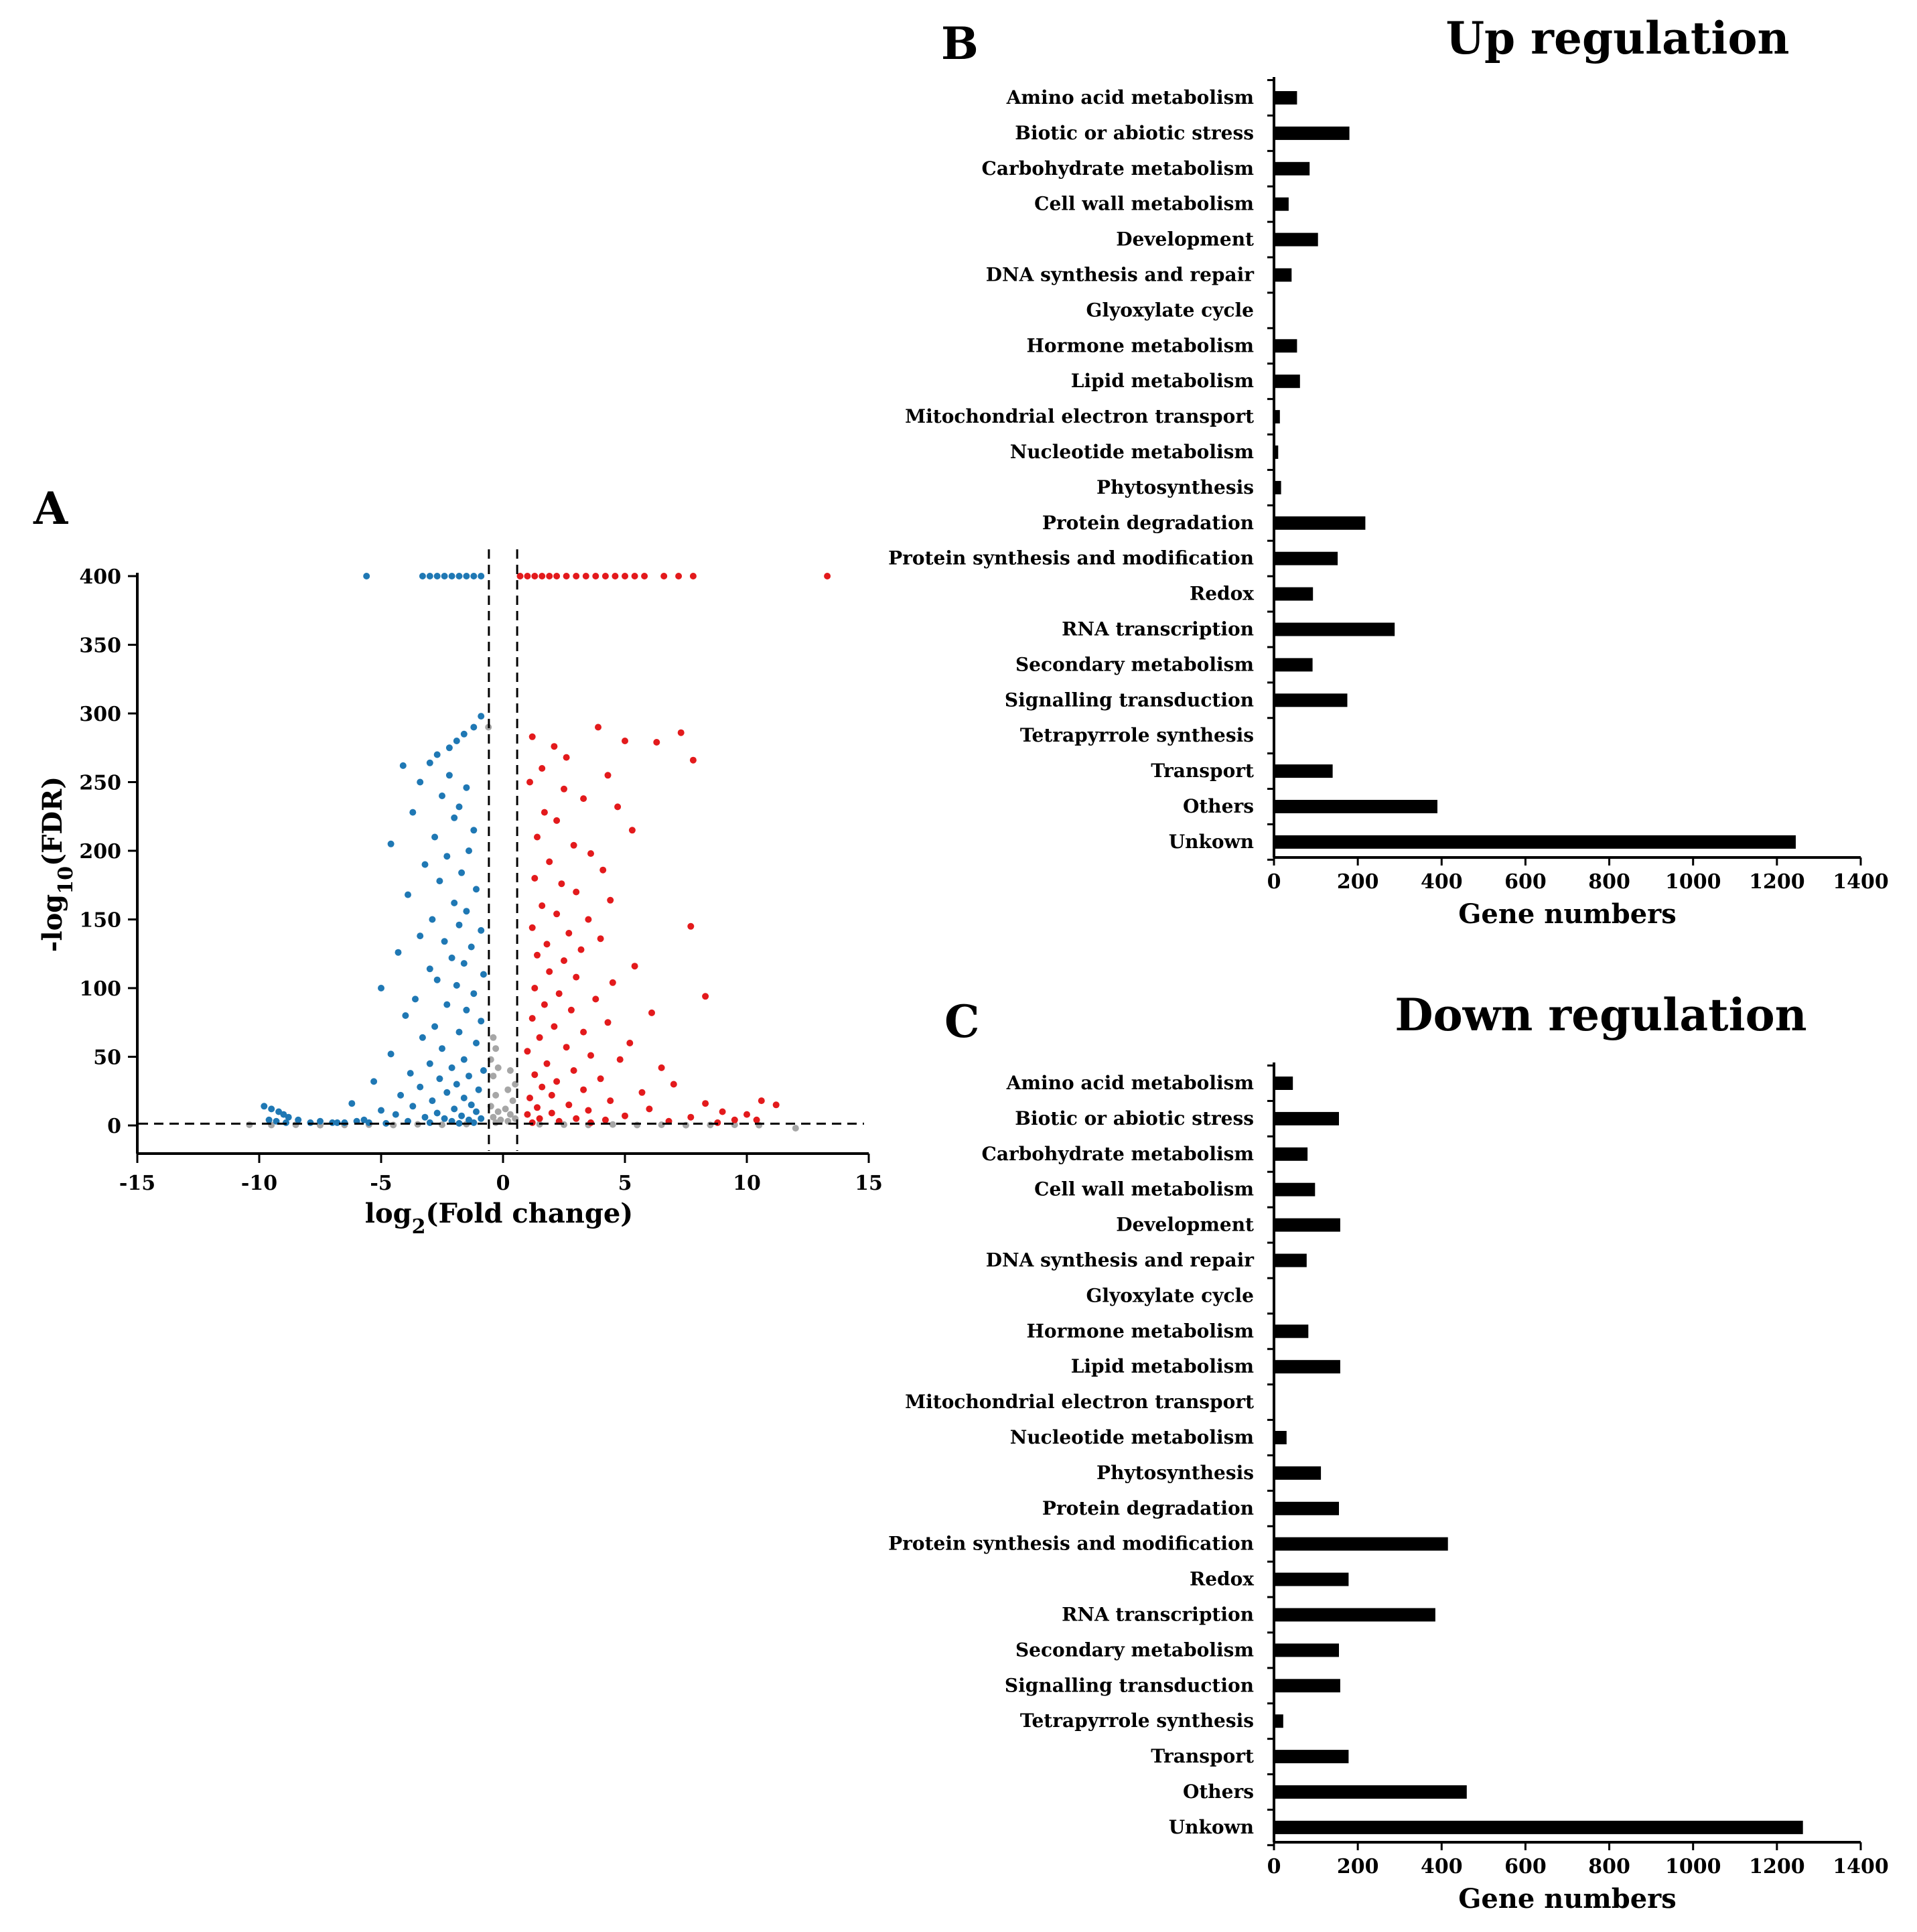  Describe the element at coordinates (1079, 416) in the screenshot. I see `bar-category-label: Mitochondrial electron transport` at that location.